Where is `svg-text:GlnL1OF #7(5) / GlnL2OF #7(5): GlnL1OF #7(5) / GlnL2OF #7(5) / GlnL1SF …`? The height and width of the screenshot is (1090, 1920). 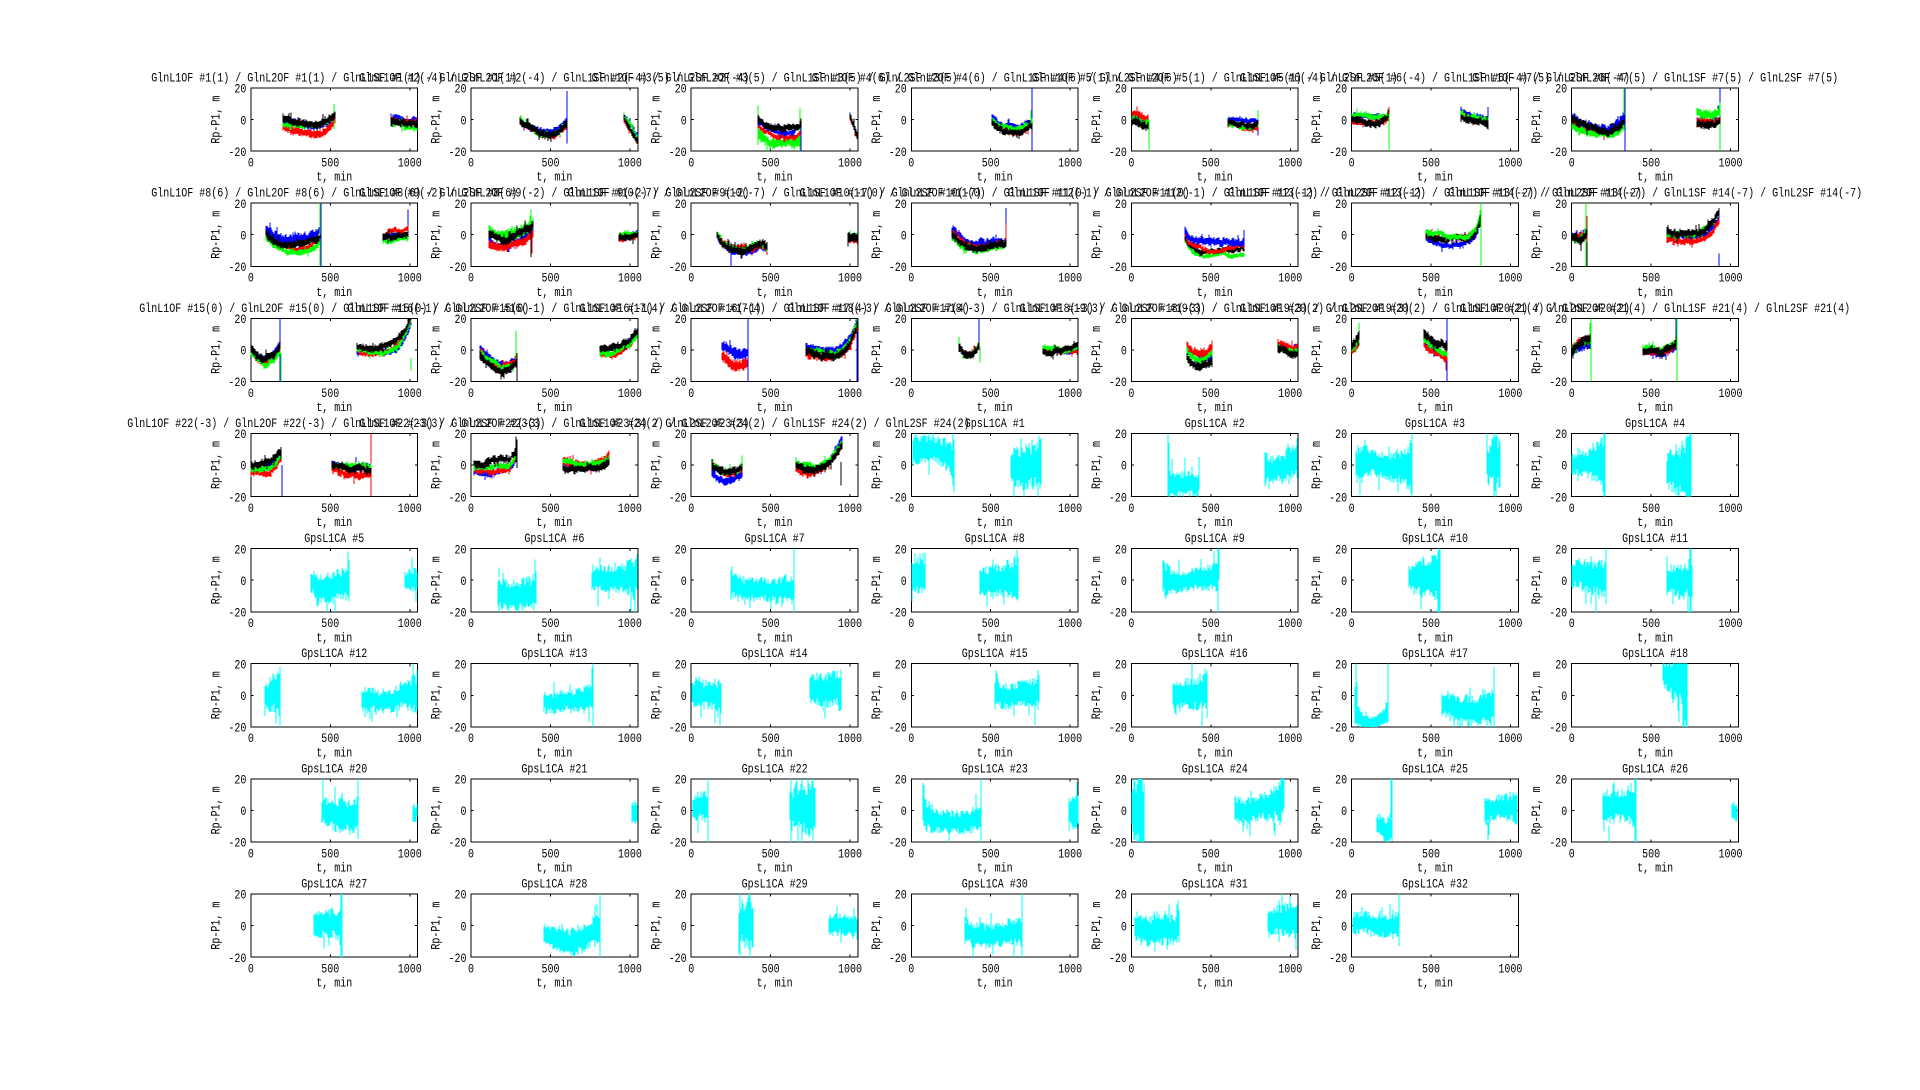 svg-text:GlnL1OF #7(5) / GlnL2OF #7(5): GlnL1OF #7(5) / GlnL2OF #7(5) / GlnL1SF … is located at coordinates (1655, 79).